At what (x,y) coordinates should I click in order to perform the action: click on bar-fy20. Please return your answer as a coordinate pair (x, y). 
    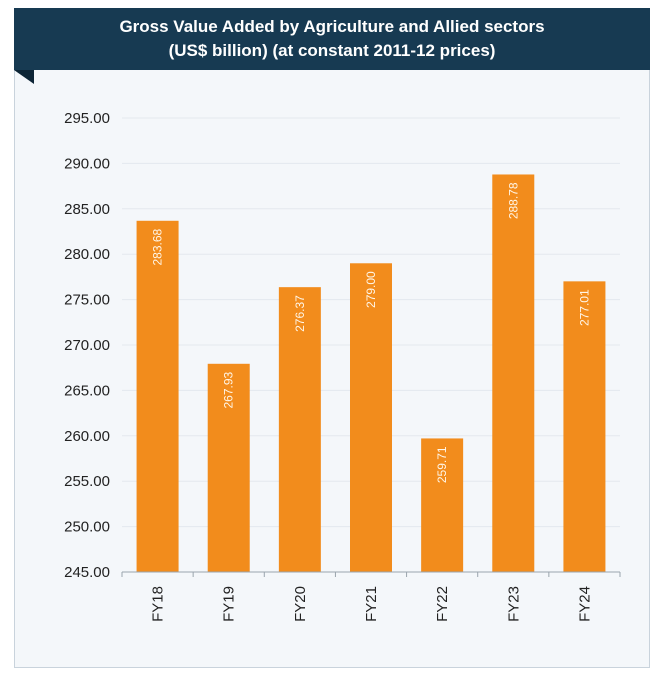
    Looking at the image, I should click on (299, 429).